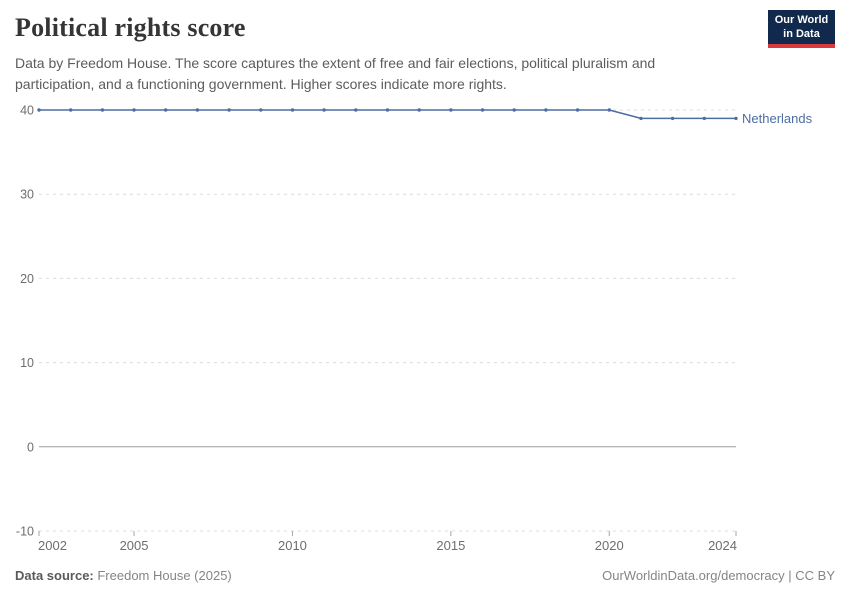 The width and height of the screenshot is (850, 600). I want to click on series-end-label: Netherlands, so click(777, 118).